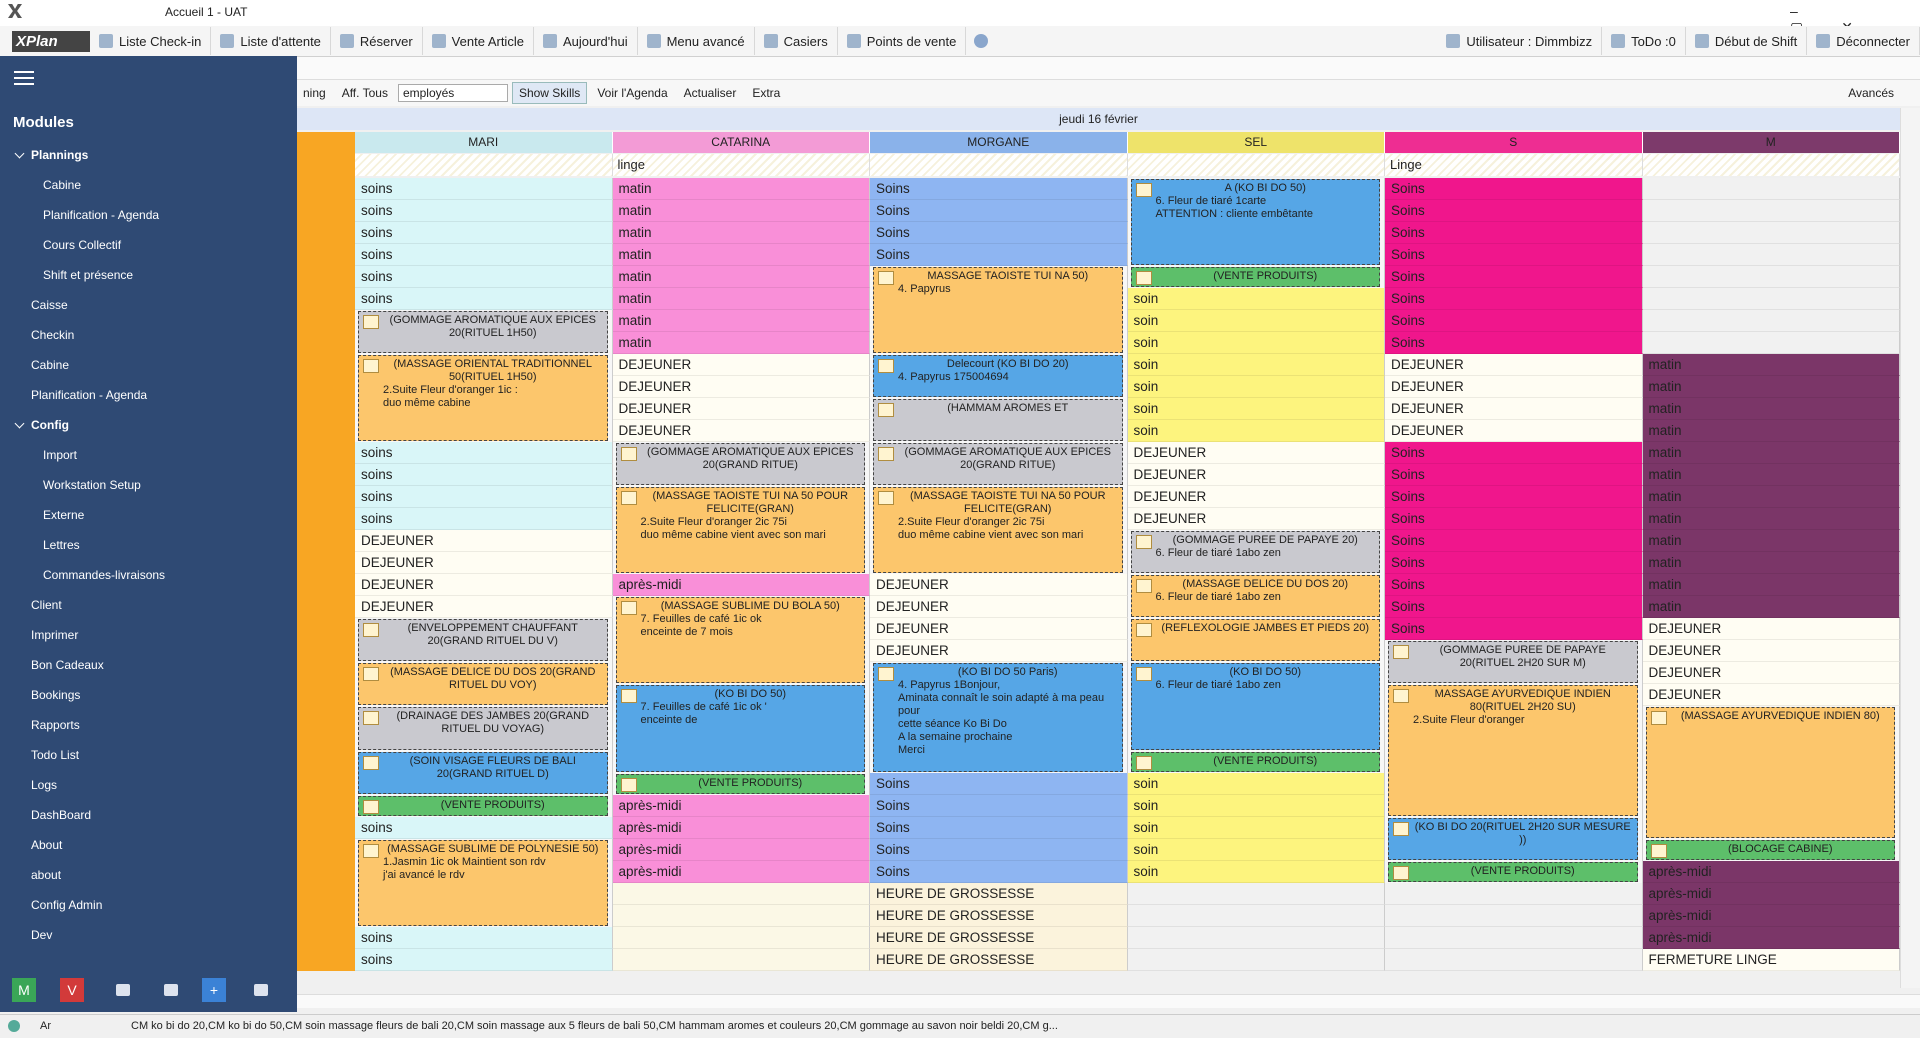 This screenshot has width=1920, height=1038. I want to click on sidebar-group: Config, so click(50, 425).